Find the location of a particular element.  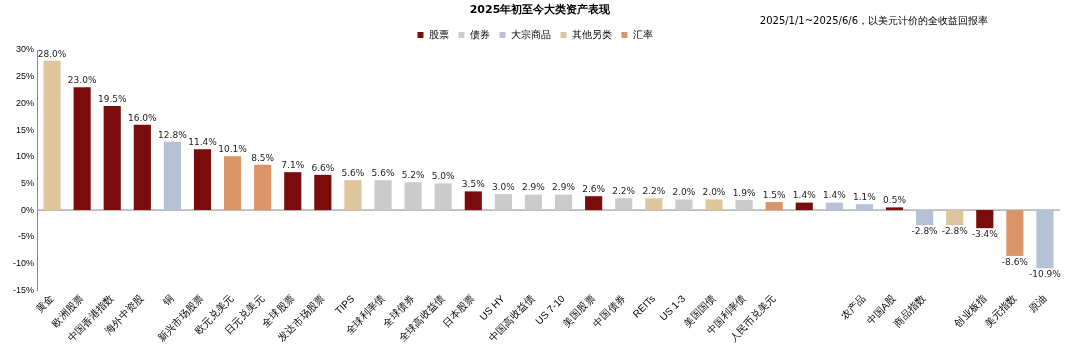

x-tick-label: 铜 is located at coordinates (168, 300).